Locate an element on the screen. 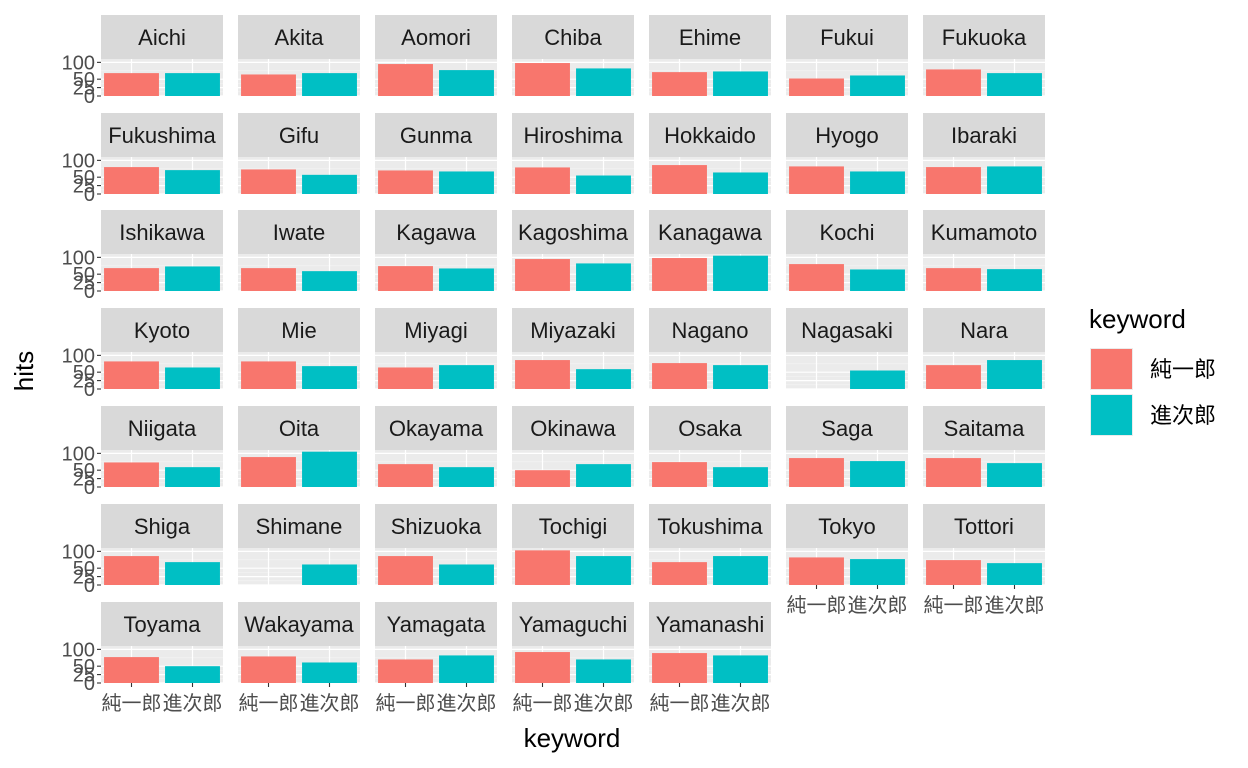  facet-panel-yamagata: Yamagata 純一郎 進次郎 is located at coordinates (436, 658).